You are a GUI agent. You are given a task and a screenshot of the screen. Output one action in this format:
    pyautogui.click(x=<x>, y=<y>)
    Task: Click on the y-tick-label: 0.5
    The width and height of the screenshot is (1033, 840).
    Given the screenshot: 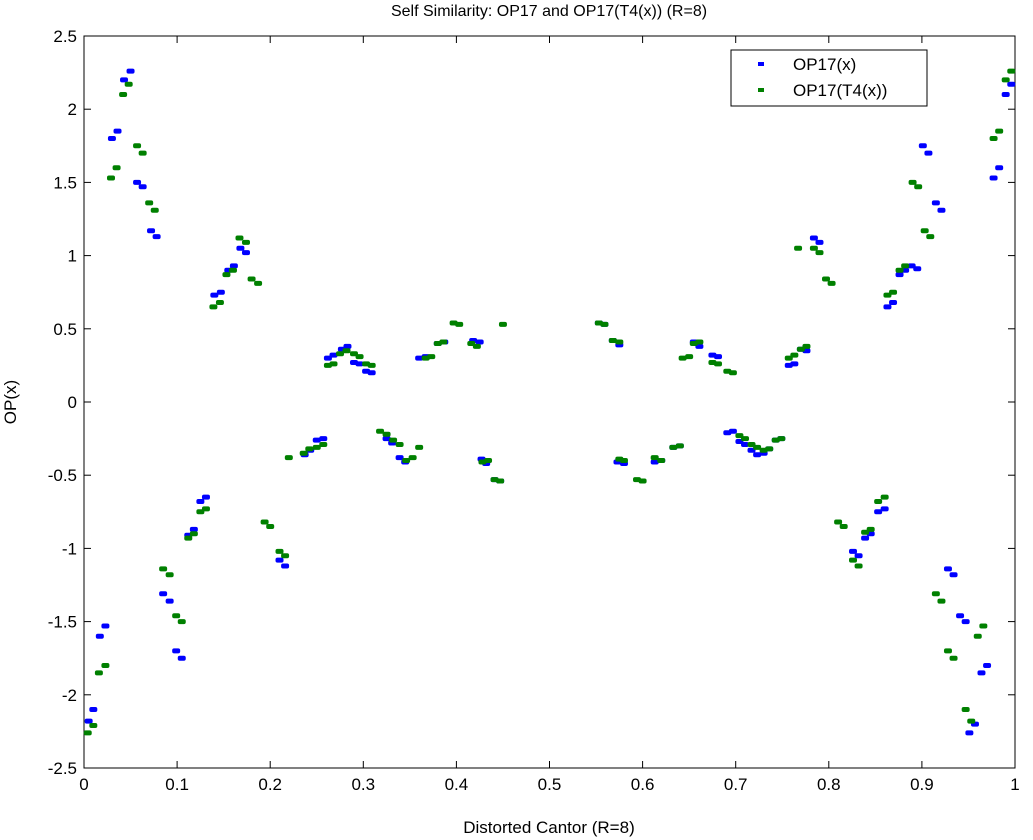 What is the action you would take?
    pyautogui.click(x=65, y=329)
    